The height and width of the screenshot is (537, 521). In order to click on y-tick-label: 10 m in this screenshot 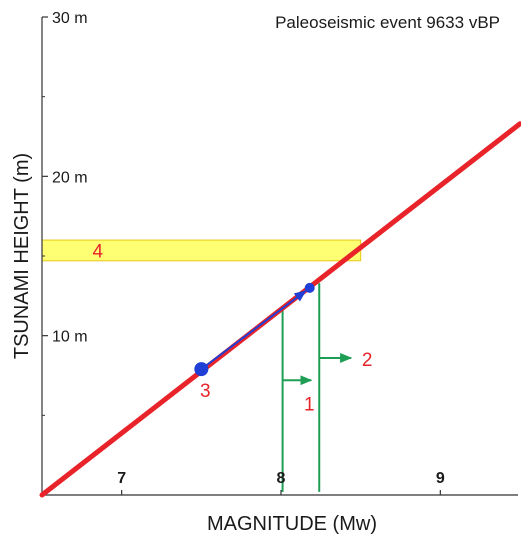, I will do `click(70, 337)`.